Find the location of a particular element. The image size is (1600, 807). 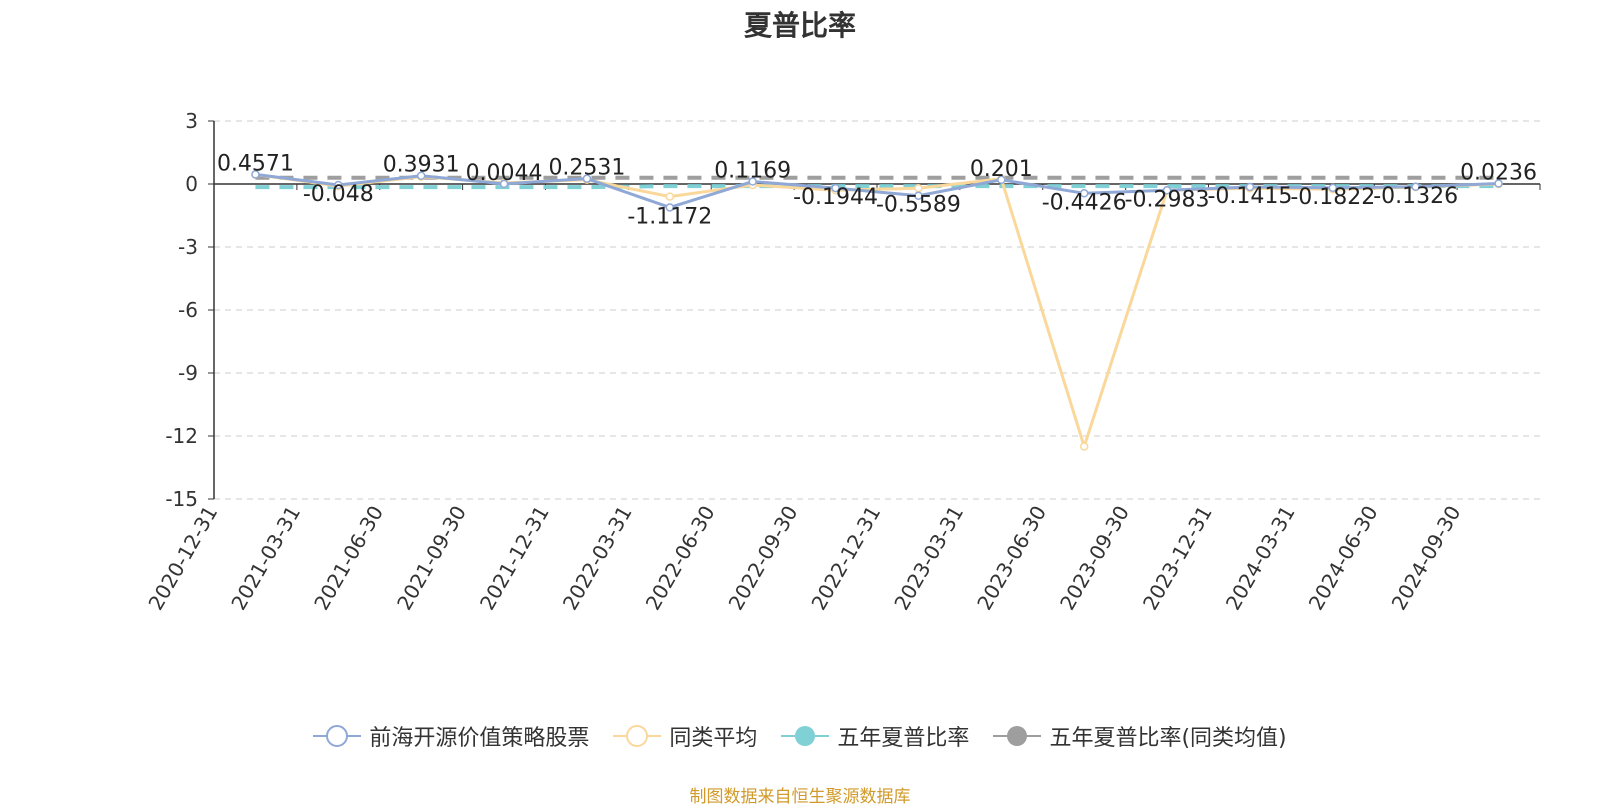

data-label: 0.201 is located at coordinates (1001, 169).